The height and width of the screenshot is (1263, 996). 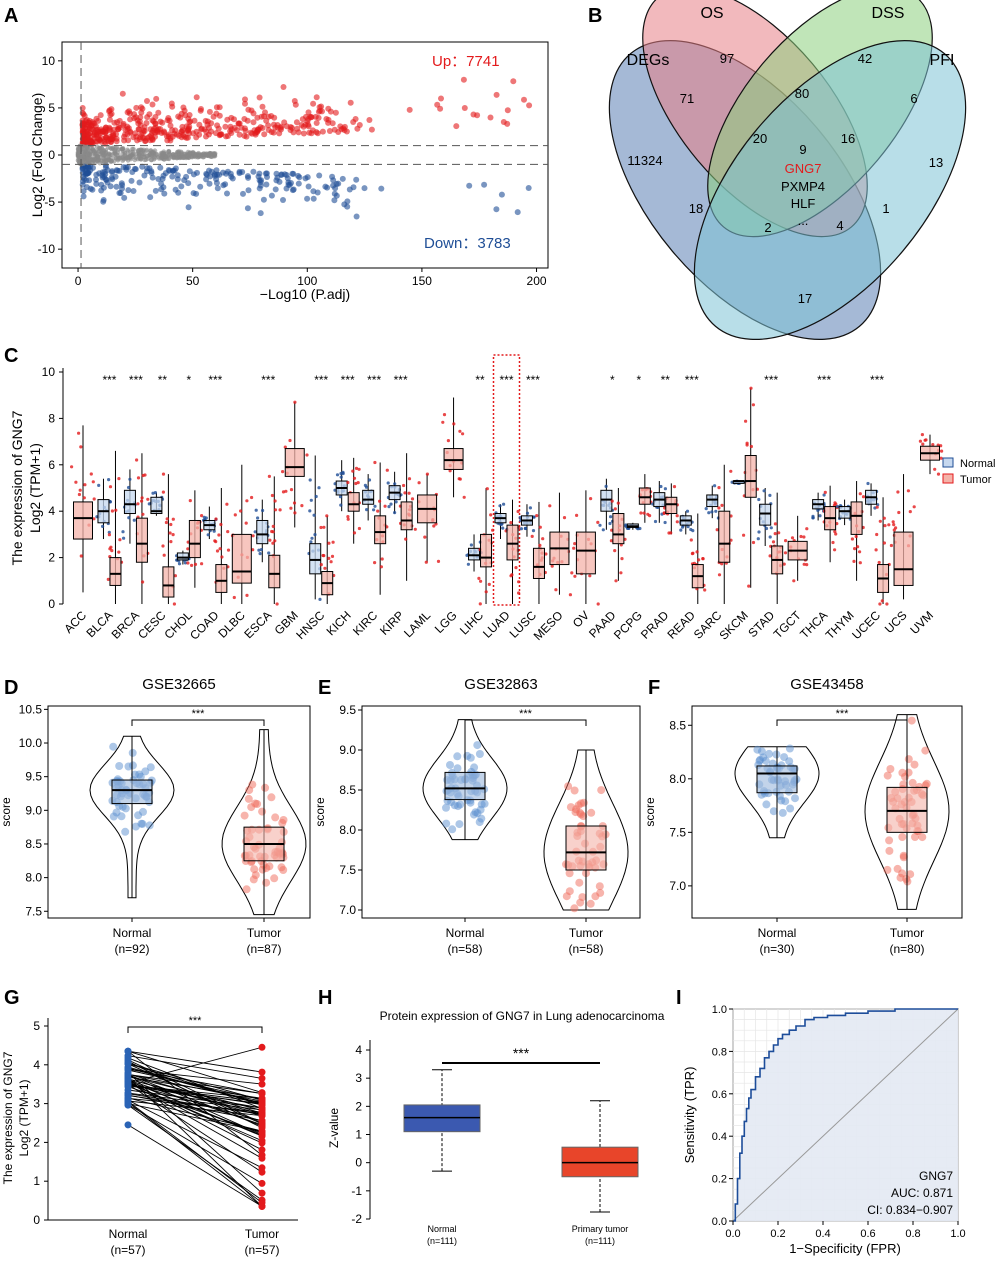 I want to click on x-axis-label: −Log10 (P.adj), so click(x=305, y=294).